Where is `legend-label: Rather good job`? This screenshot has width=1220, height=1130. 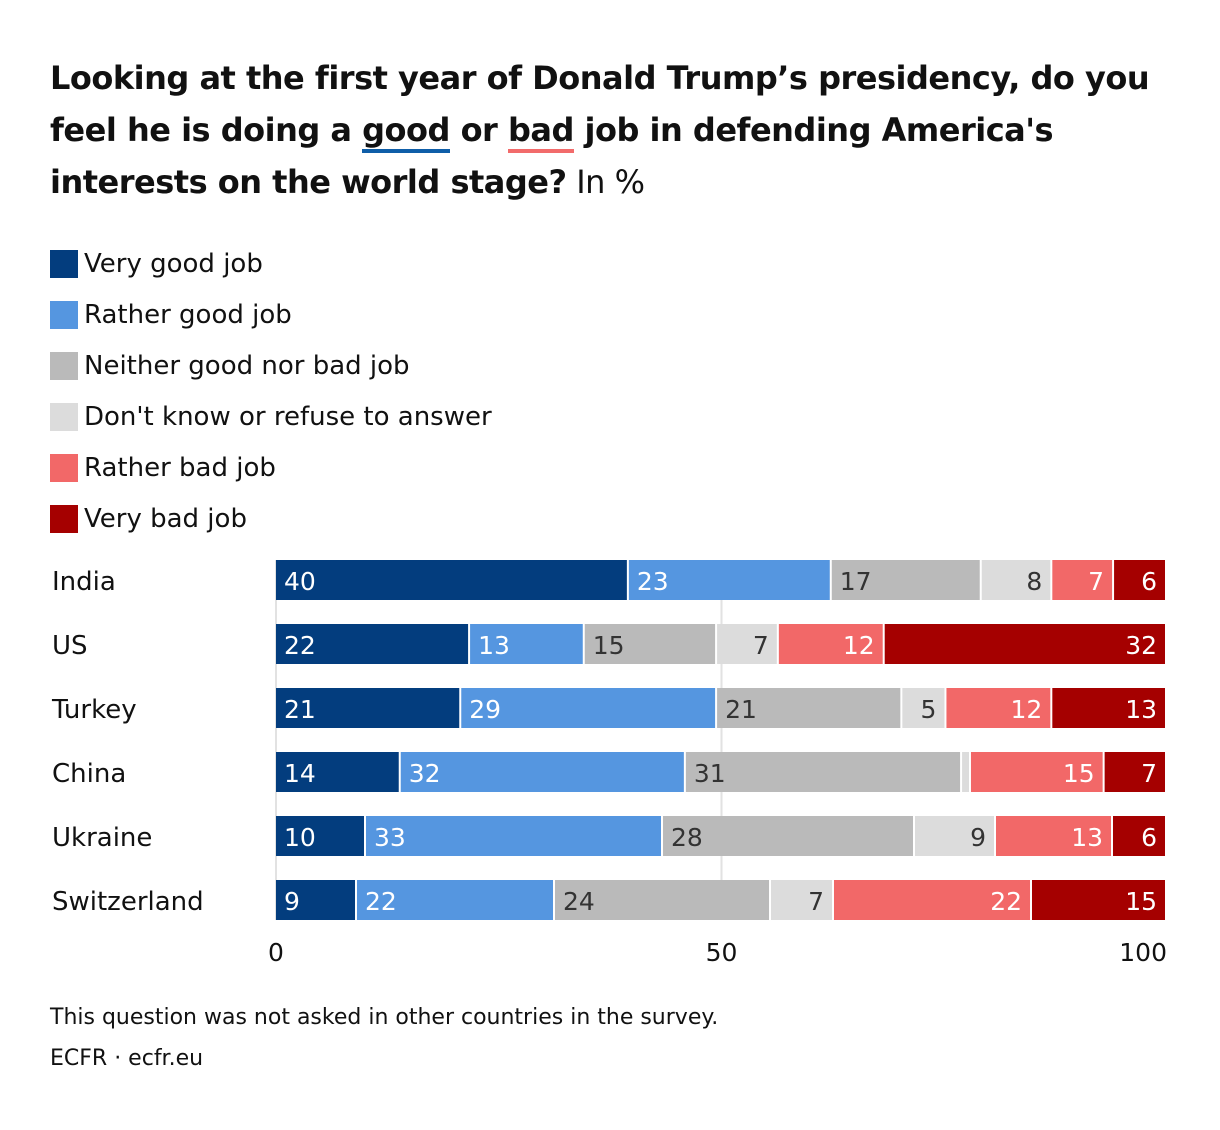 legend-label: Rather good job is located at coordinates (188, 314).